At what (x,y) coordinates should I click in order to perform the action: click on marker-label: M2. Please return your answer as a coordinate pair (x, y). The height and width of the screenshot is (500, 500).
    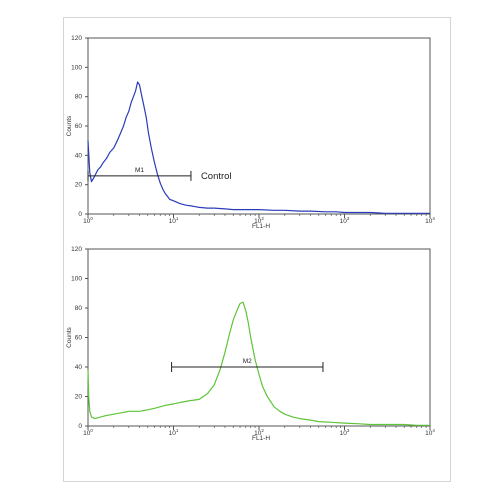
    Looking at the image, I should click on (247, 361).